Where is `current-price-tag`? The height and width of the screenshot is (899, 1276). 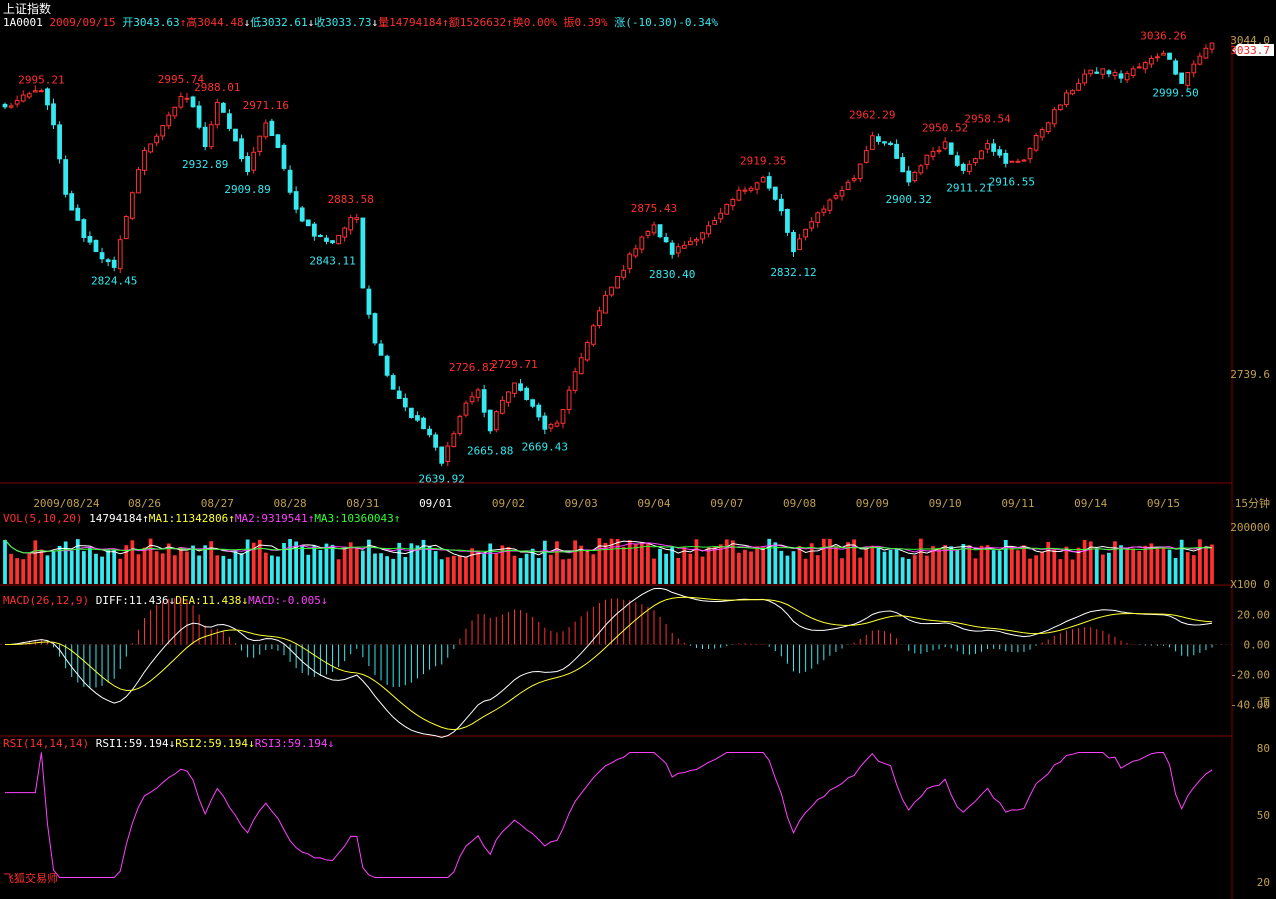 current-price-tag is located at coordinates (1253, 50).